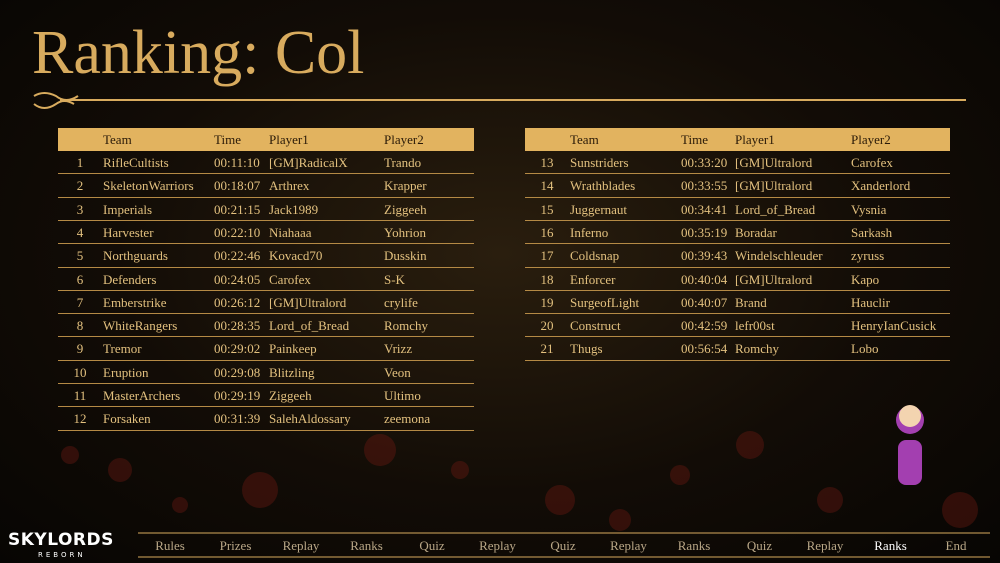  What do you see at coordinates (704, 349) in the screenshot?
I see `table-cell: 00:56:54` at bounding box center [704, 349].